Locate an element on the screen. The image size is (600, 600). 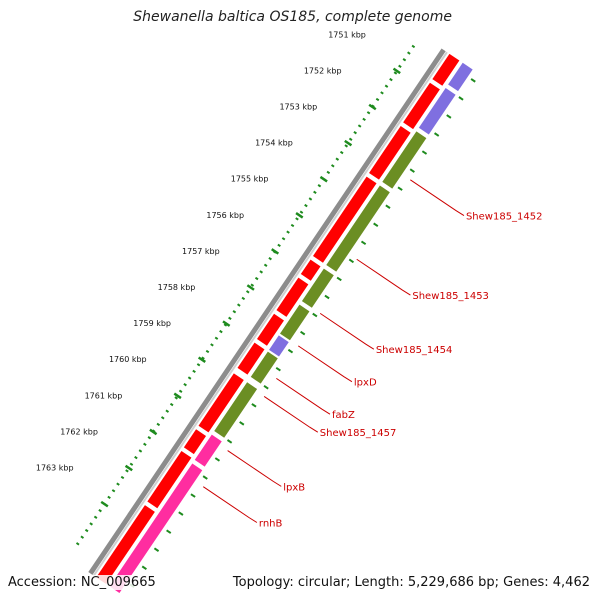
ruler-tick-label: 1762 kbp is located at coordinates (79, 431).